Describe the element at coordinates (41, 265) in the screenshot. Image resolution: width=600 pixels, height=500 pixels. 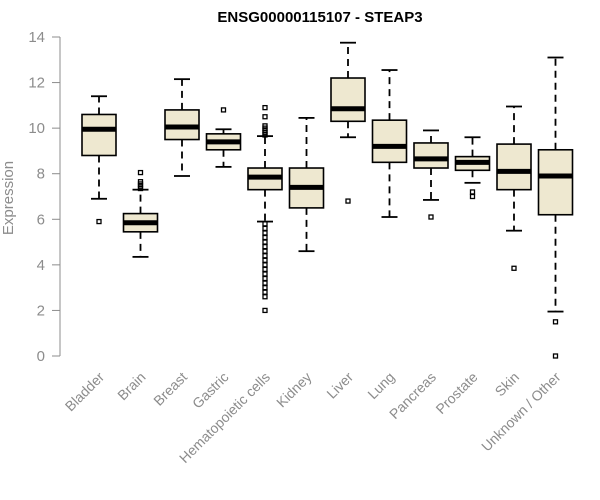
I see `y-tick-label: 4` at that location.